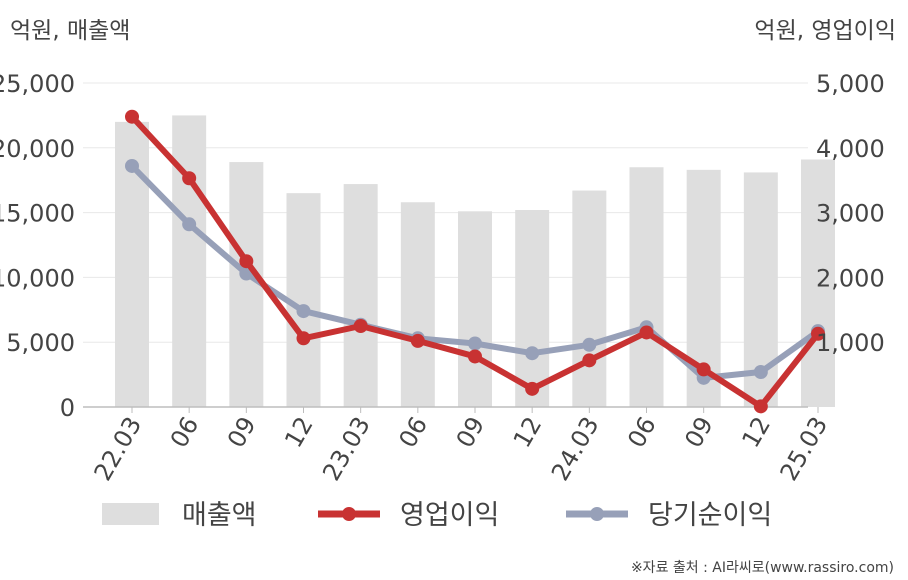 Image resolution: width=908 pixels, height=580 pixels. Describe the element at coordinates (762, 568) in the screenshot. I see `source-note: ※자료 출처 : AI라씨로(www.rassiro.com)` at that location.